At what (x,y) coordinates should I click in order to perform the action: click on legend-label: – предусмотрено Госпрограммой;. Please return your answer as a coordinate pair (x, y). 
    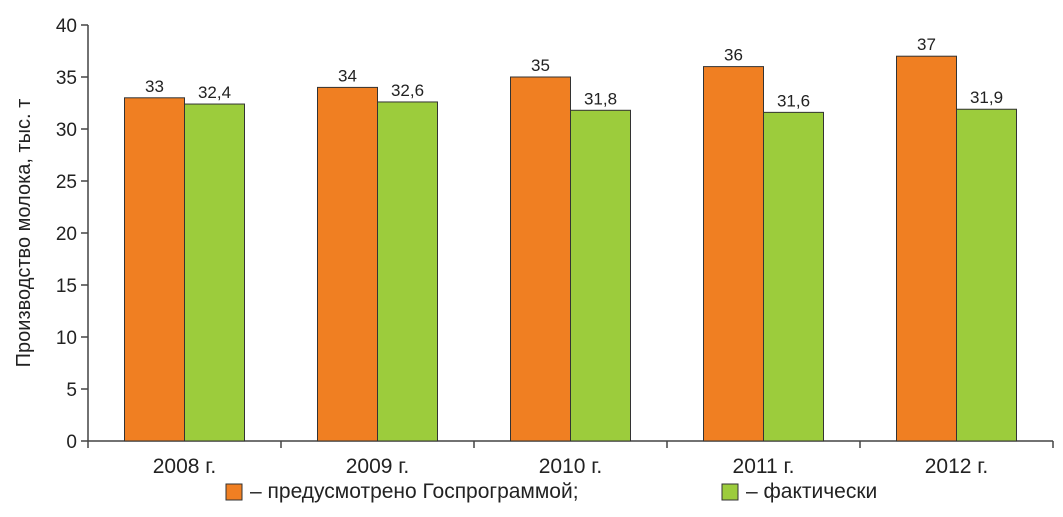
    Looking at the image, I should click on (414, 491).